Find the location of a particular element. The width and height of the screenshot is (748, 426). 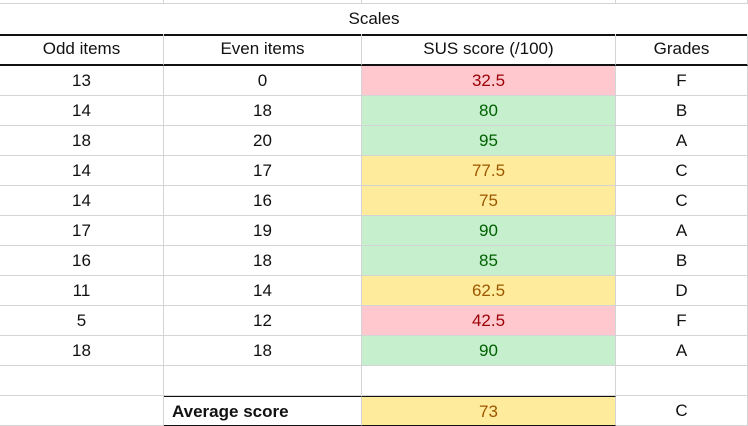

table-row: 17 19 90 A is located at coordinates (374, 231).